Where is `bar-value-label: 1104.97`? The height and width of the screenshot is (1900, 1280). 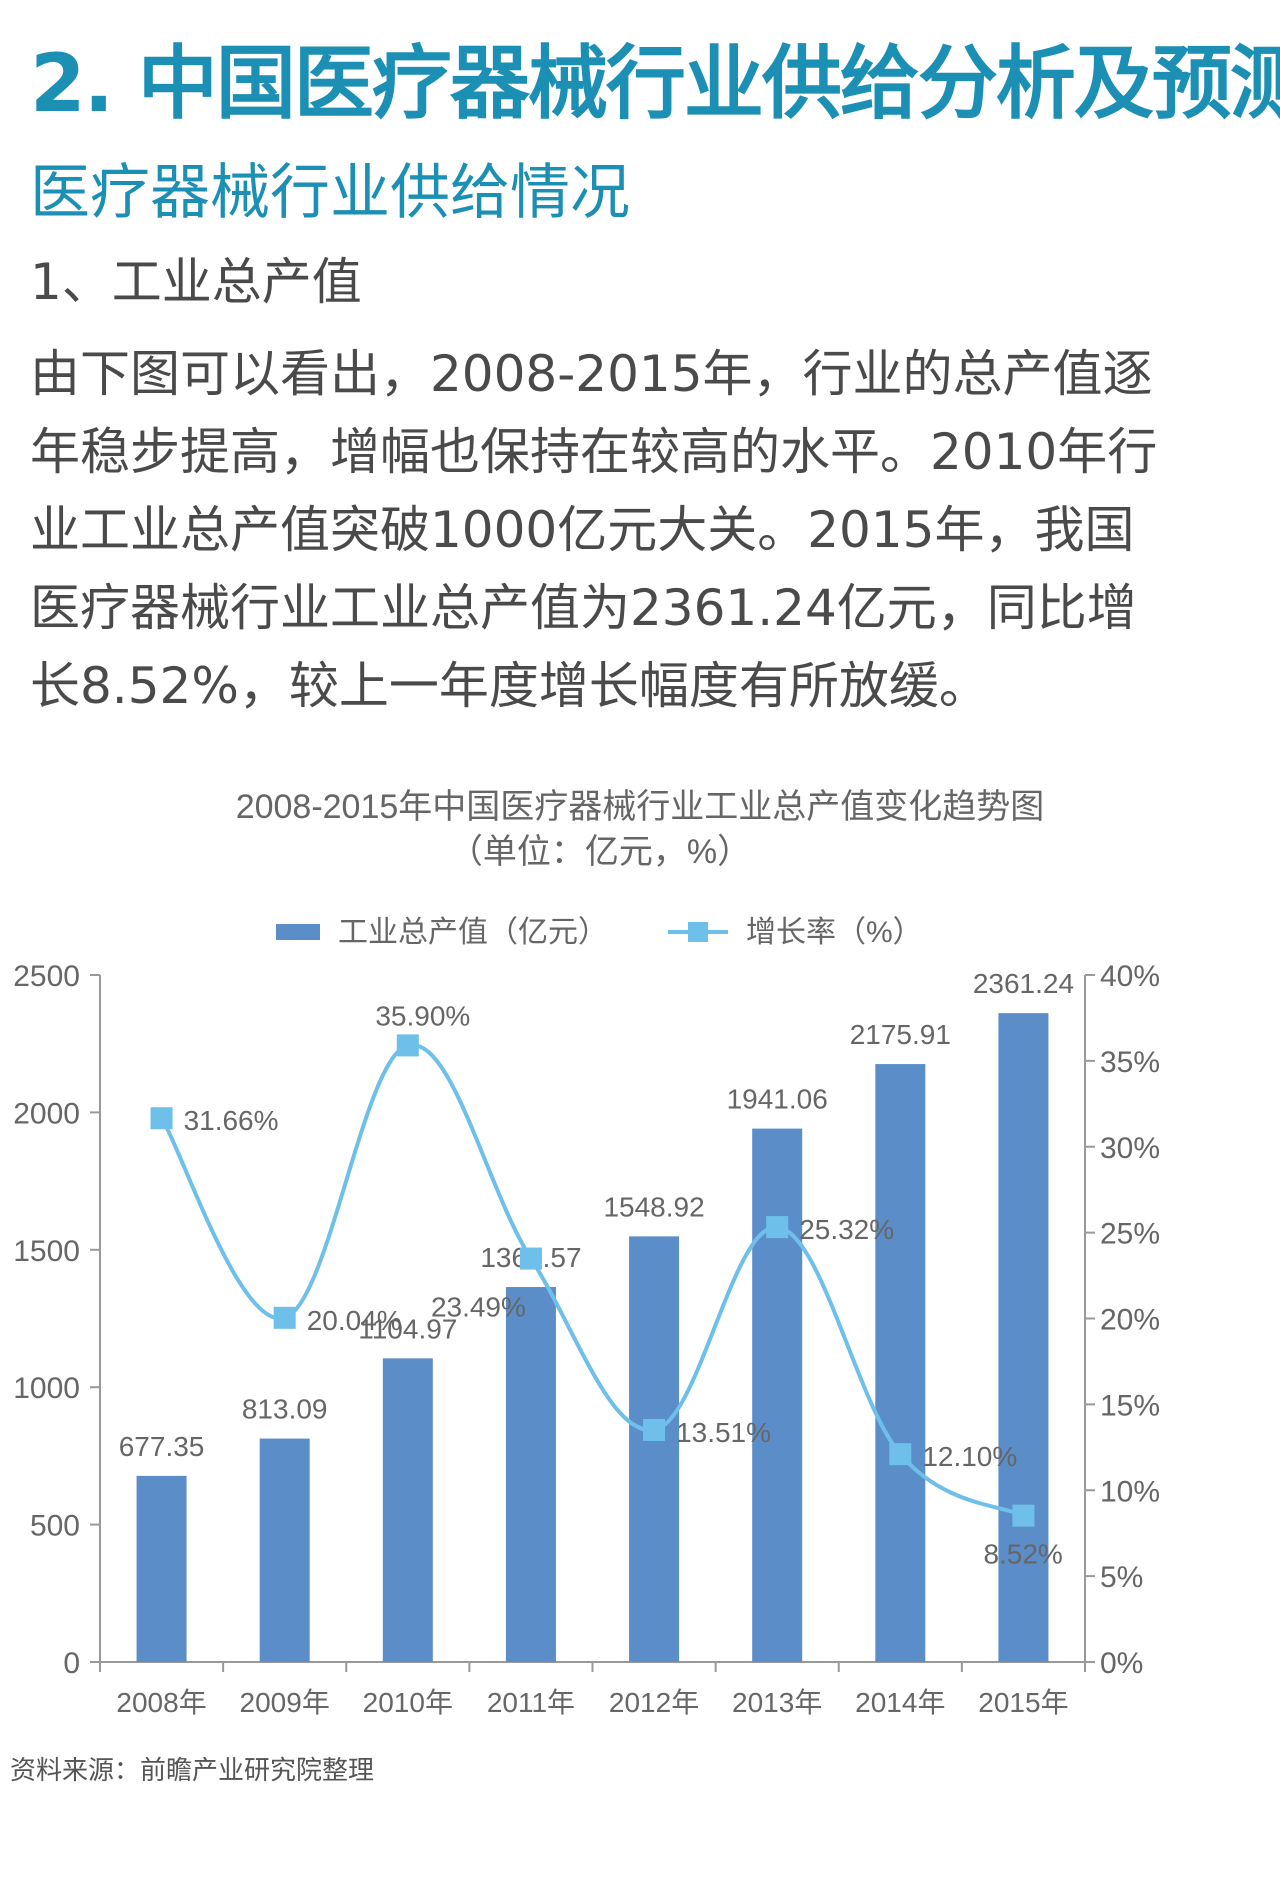
bar-value-label: 1104.97 is located at coordinates (407, 1328).